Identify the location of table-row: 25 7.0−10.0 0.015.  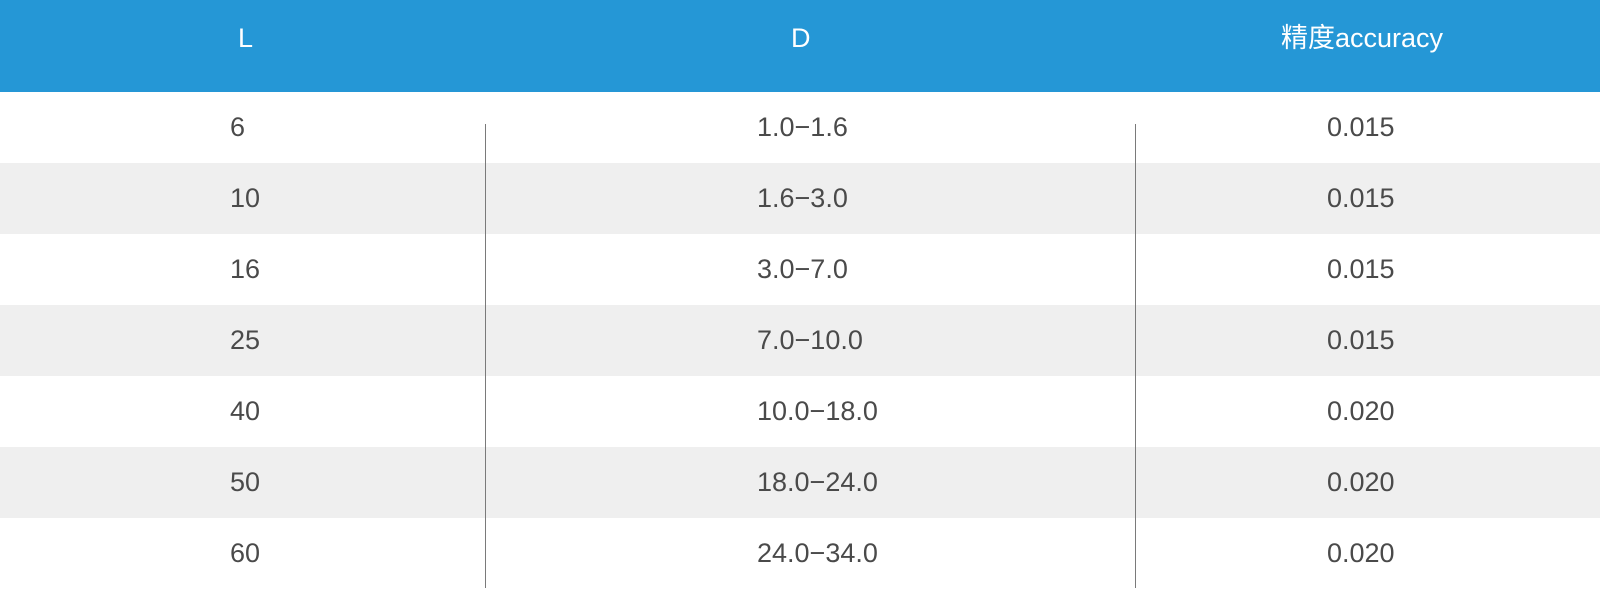
(800, 340).